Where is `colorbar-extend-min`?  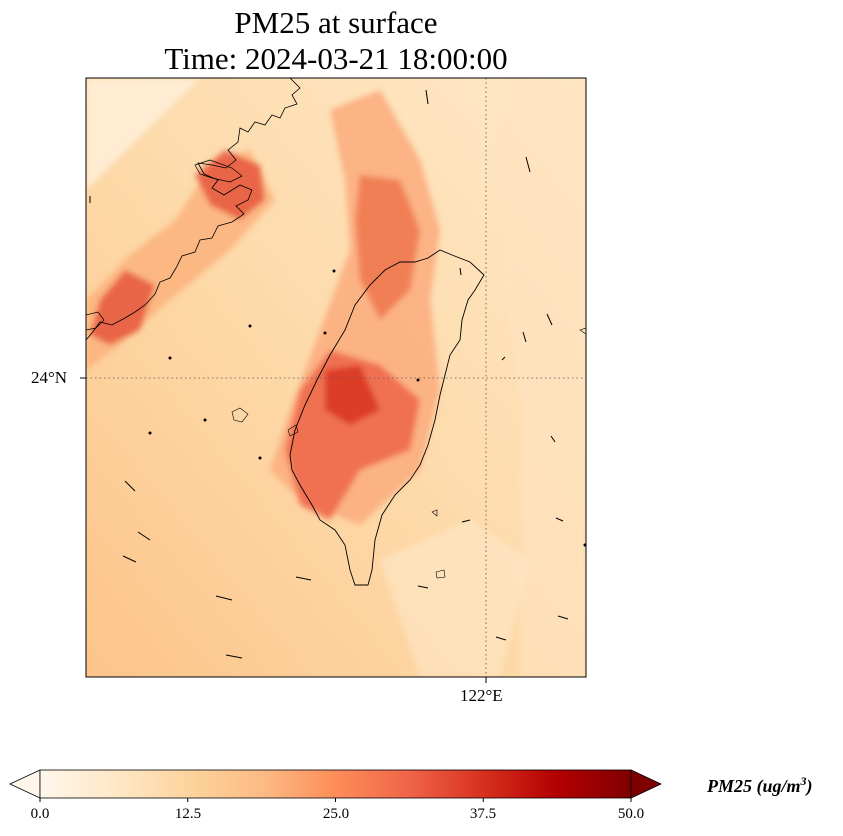
colorbar-extend-min is located at coordinates (25, 784).